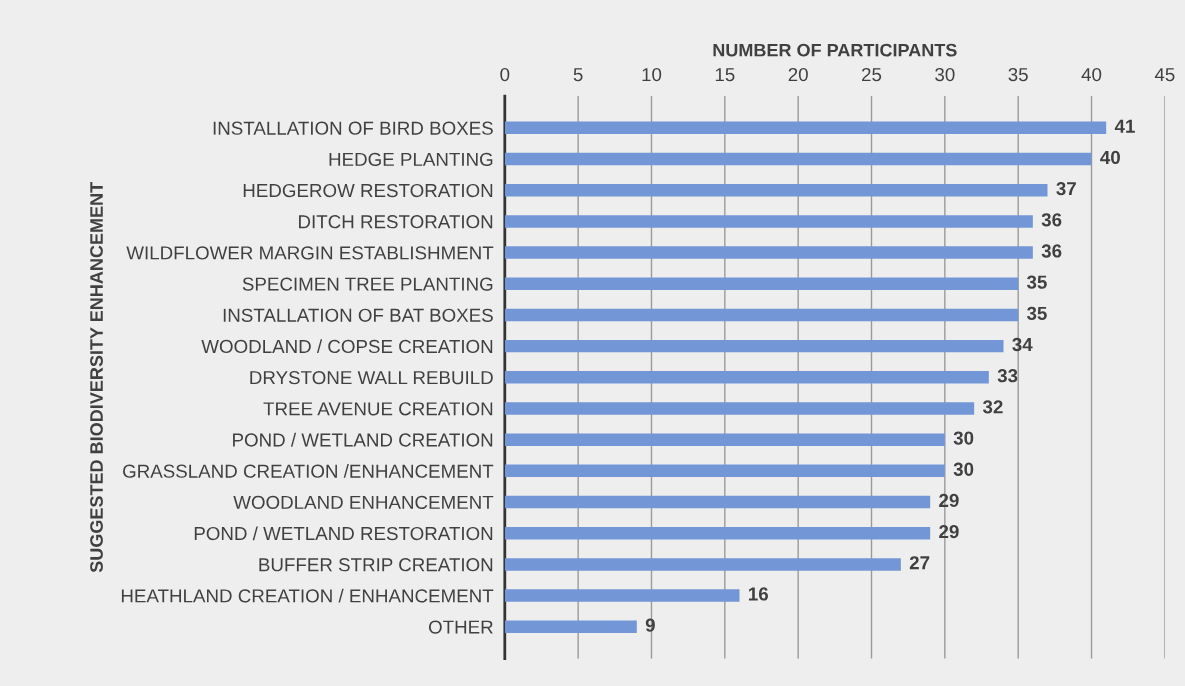  What do you see at coordinates (307, 595) in the screenshot?
I see `y-tick-label: HEATHLAND CREATION / ENHANCEMENT` at bounding box center [307, 595].